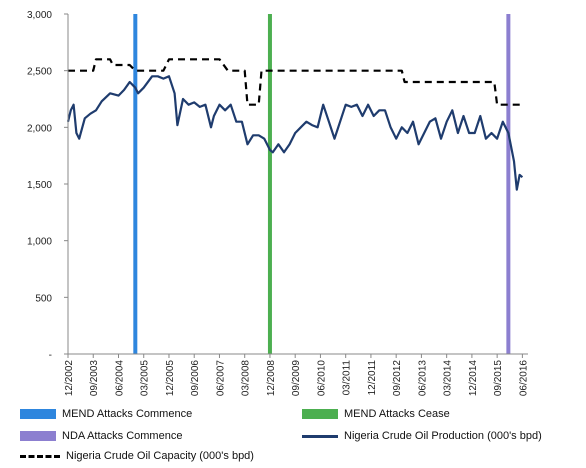  Describe the element at coordinates (40, 456) in the screenshot. I see `legend-line-dashed` at that location.